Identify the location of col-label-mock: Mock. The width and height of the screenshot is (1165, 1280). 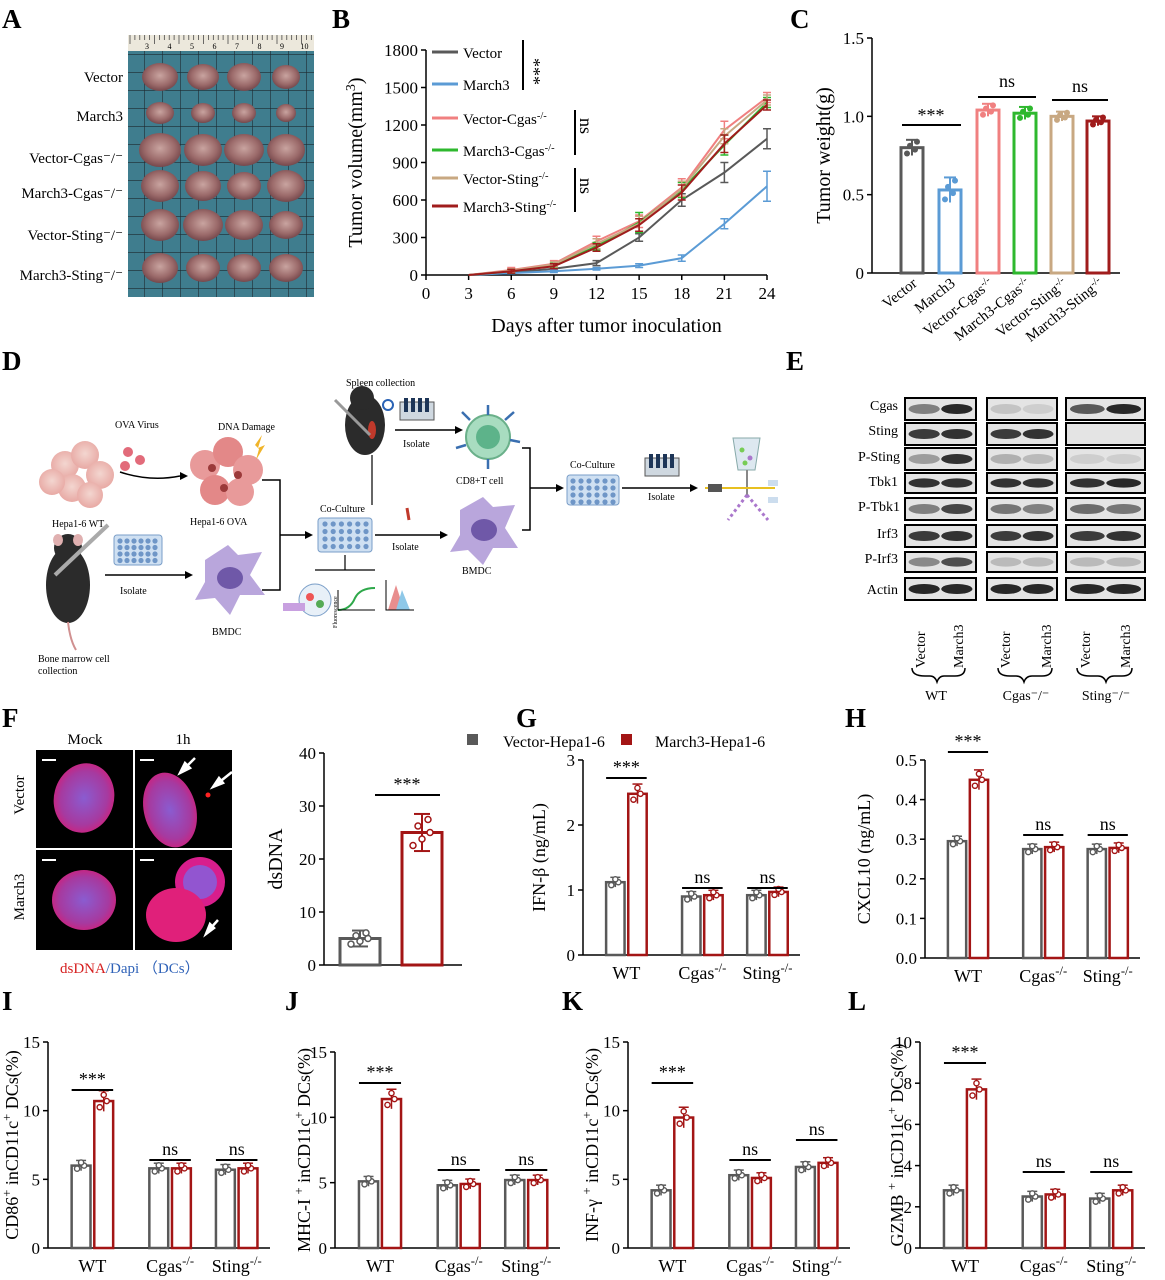
(85, 740).